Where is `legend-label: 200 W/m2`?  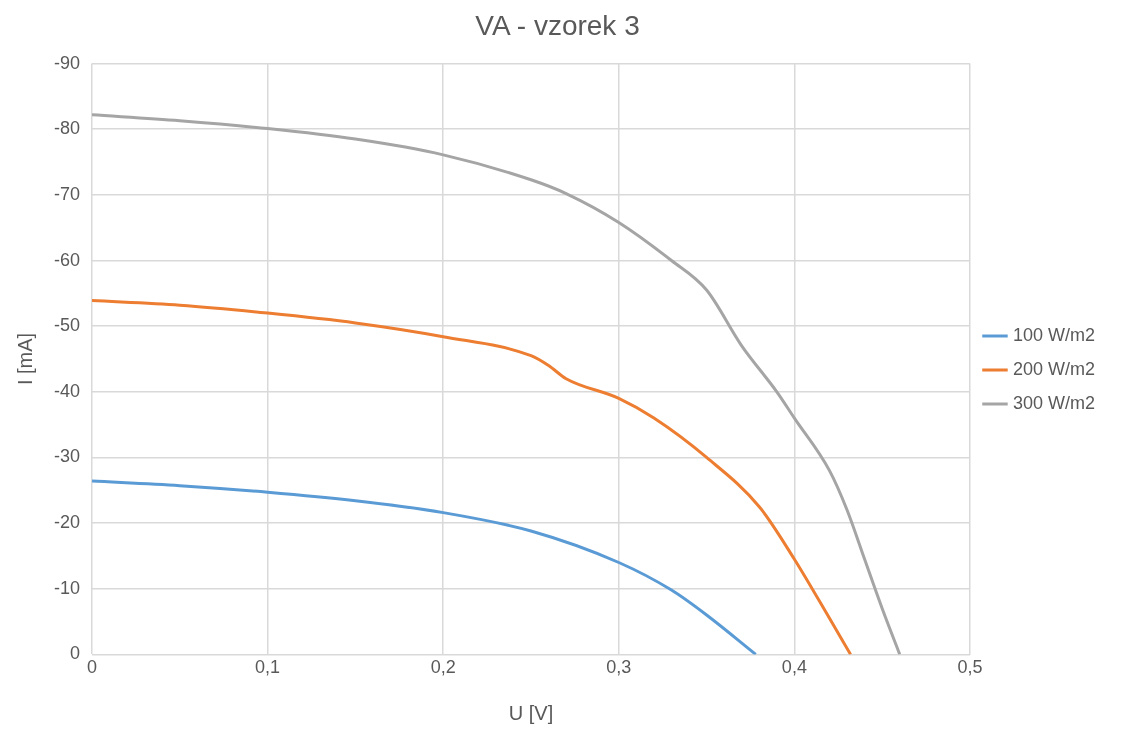 legend-label: 200 W/m2 is located at coordinates (1053, 368).